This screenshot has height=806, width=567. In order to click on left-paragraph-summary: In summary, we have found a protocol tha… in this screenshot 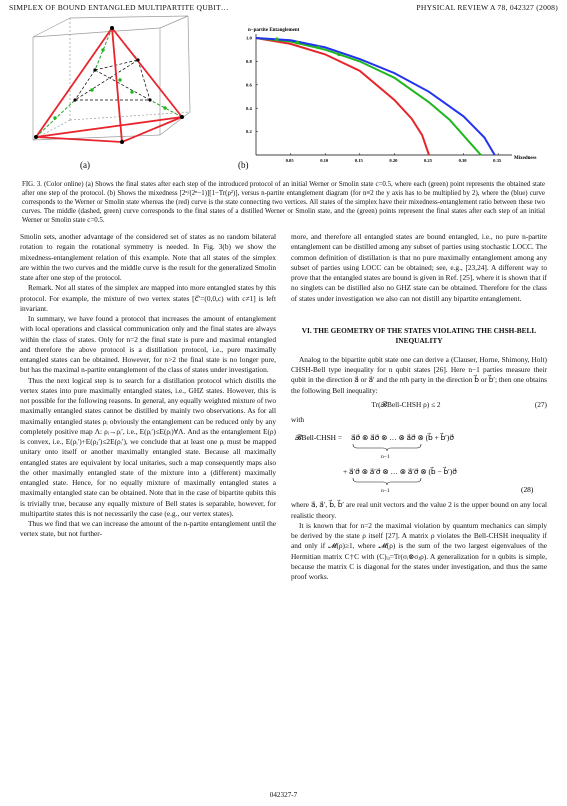, I will do `click(148, 344)`.